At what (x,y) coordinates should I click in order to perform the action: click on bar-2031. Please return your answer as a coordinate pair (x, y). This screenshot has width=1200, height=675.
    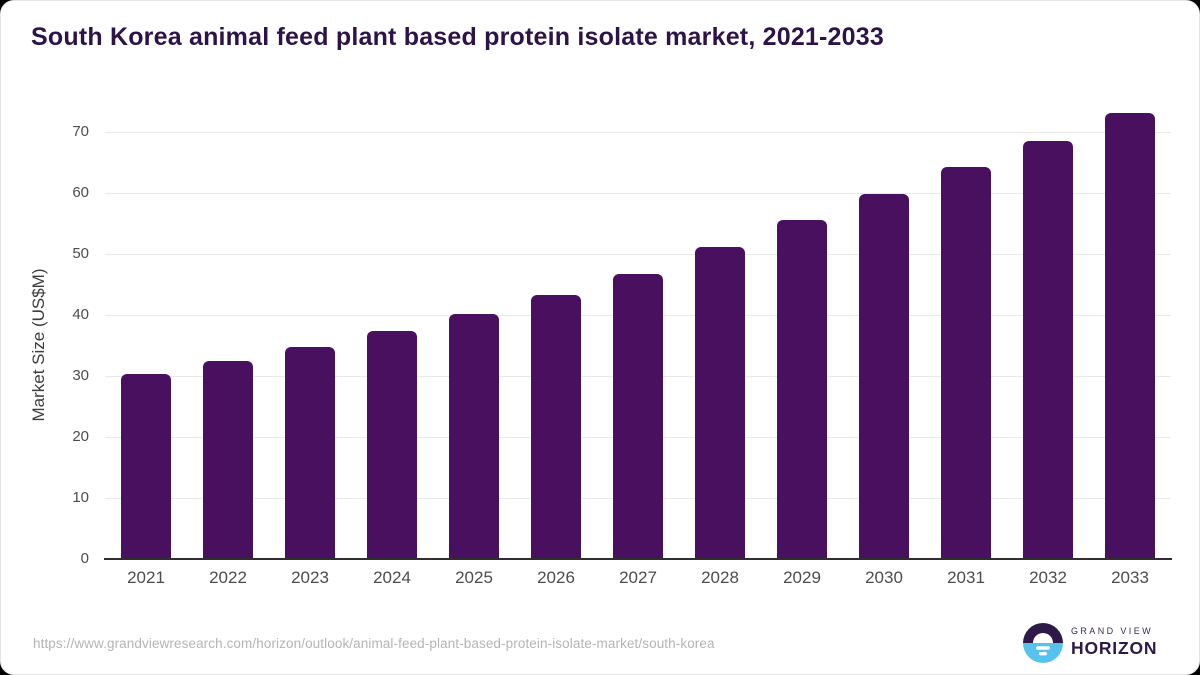
    Looking at the image, I should click on (966, 363).